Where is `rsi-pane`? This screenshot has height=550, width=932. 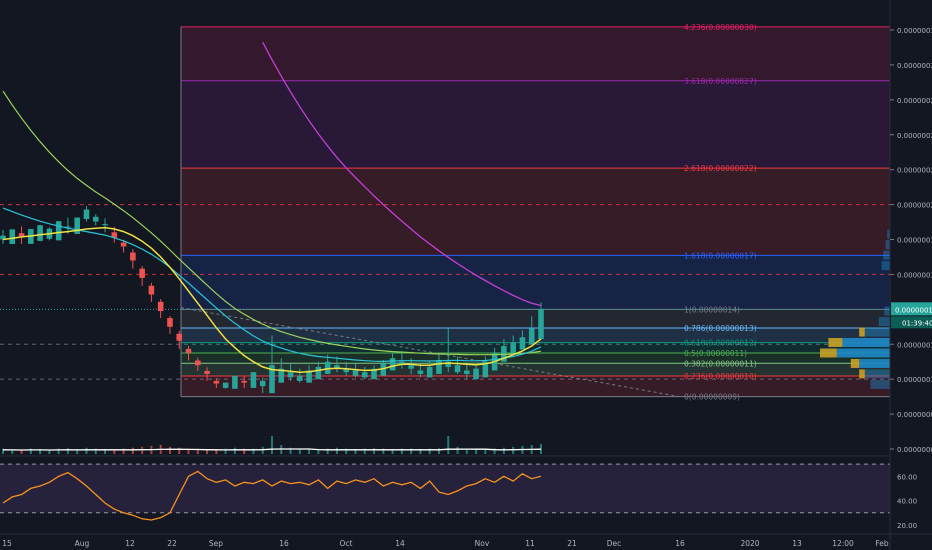 rsi-pane is located at coordinates (466, 488).